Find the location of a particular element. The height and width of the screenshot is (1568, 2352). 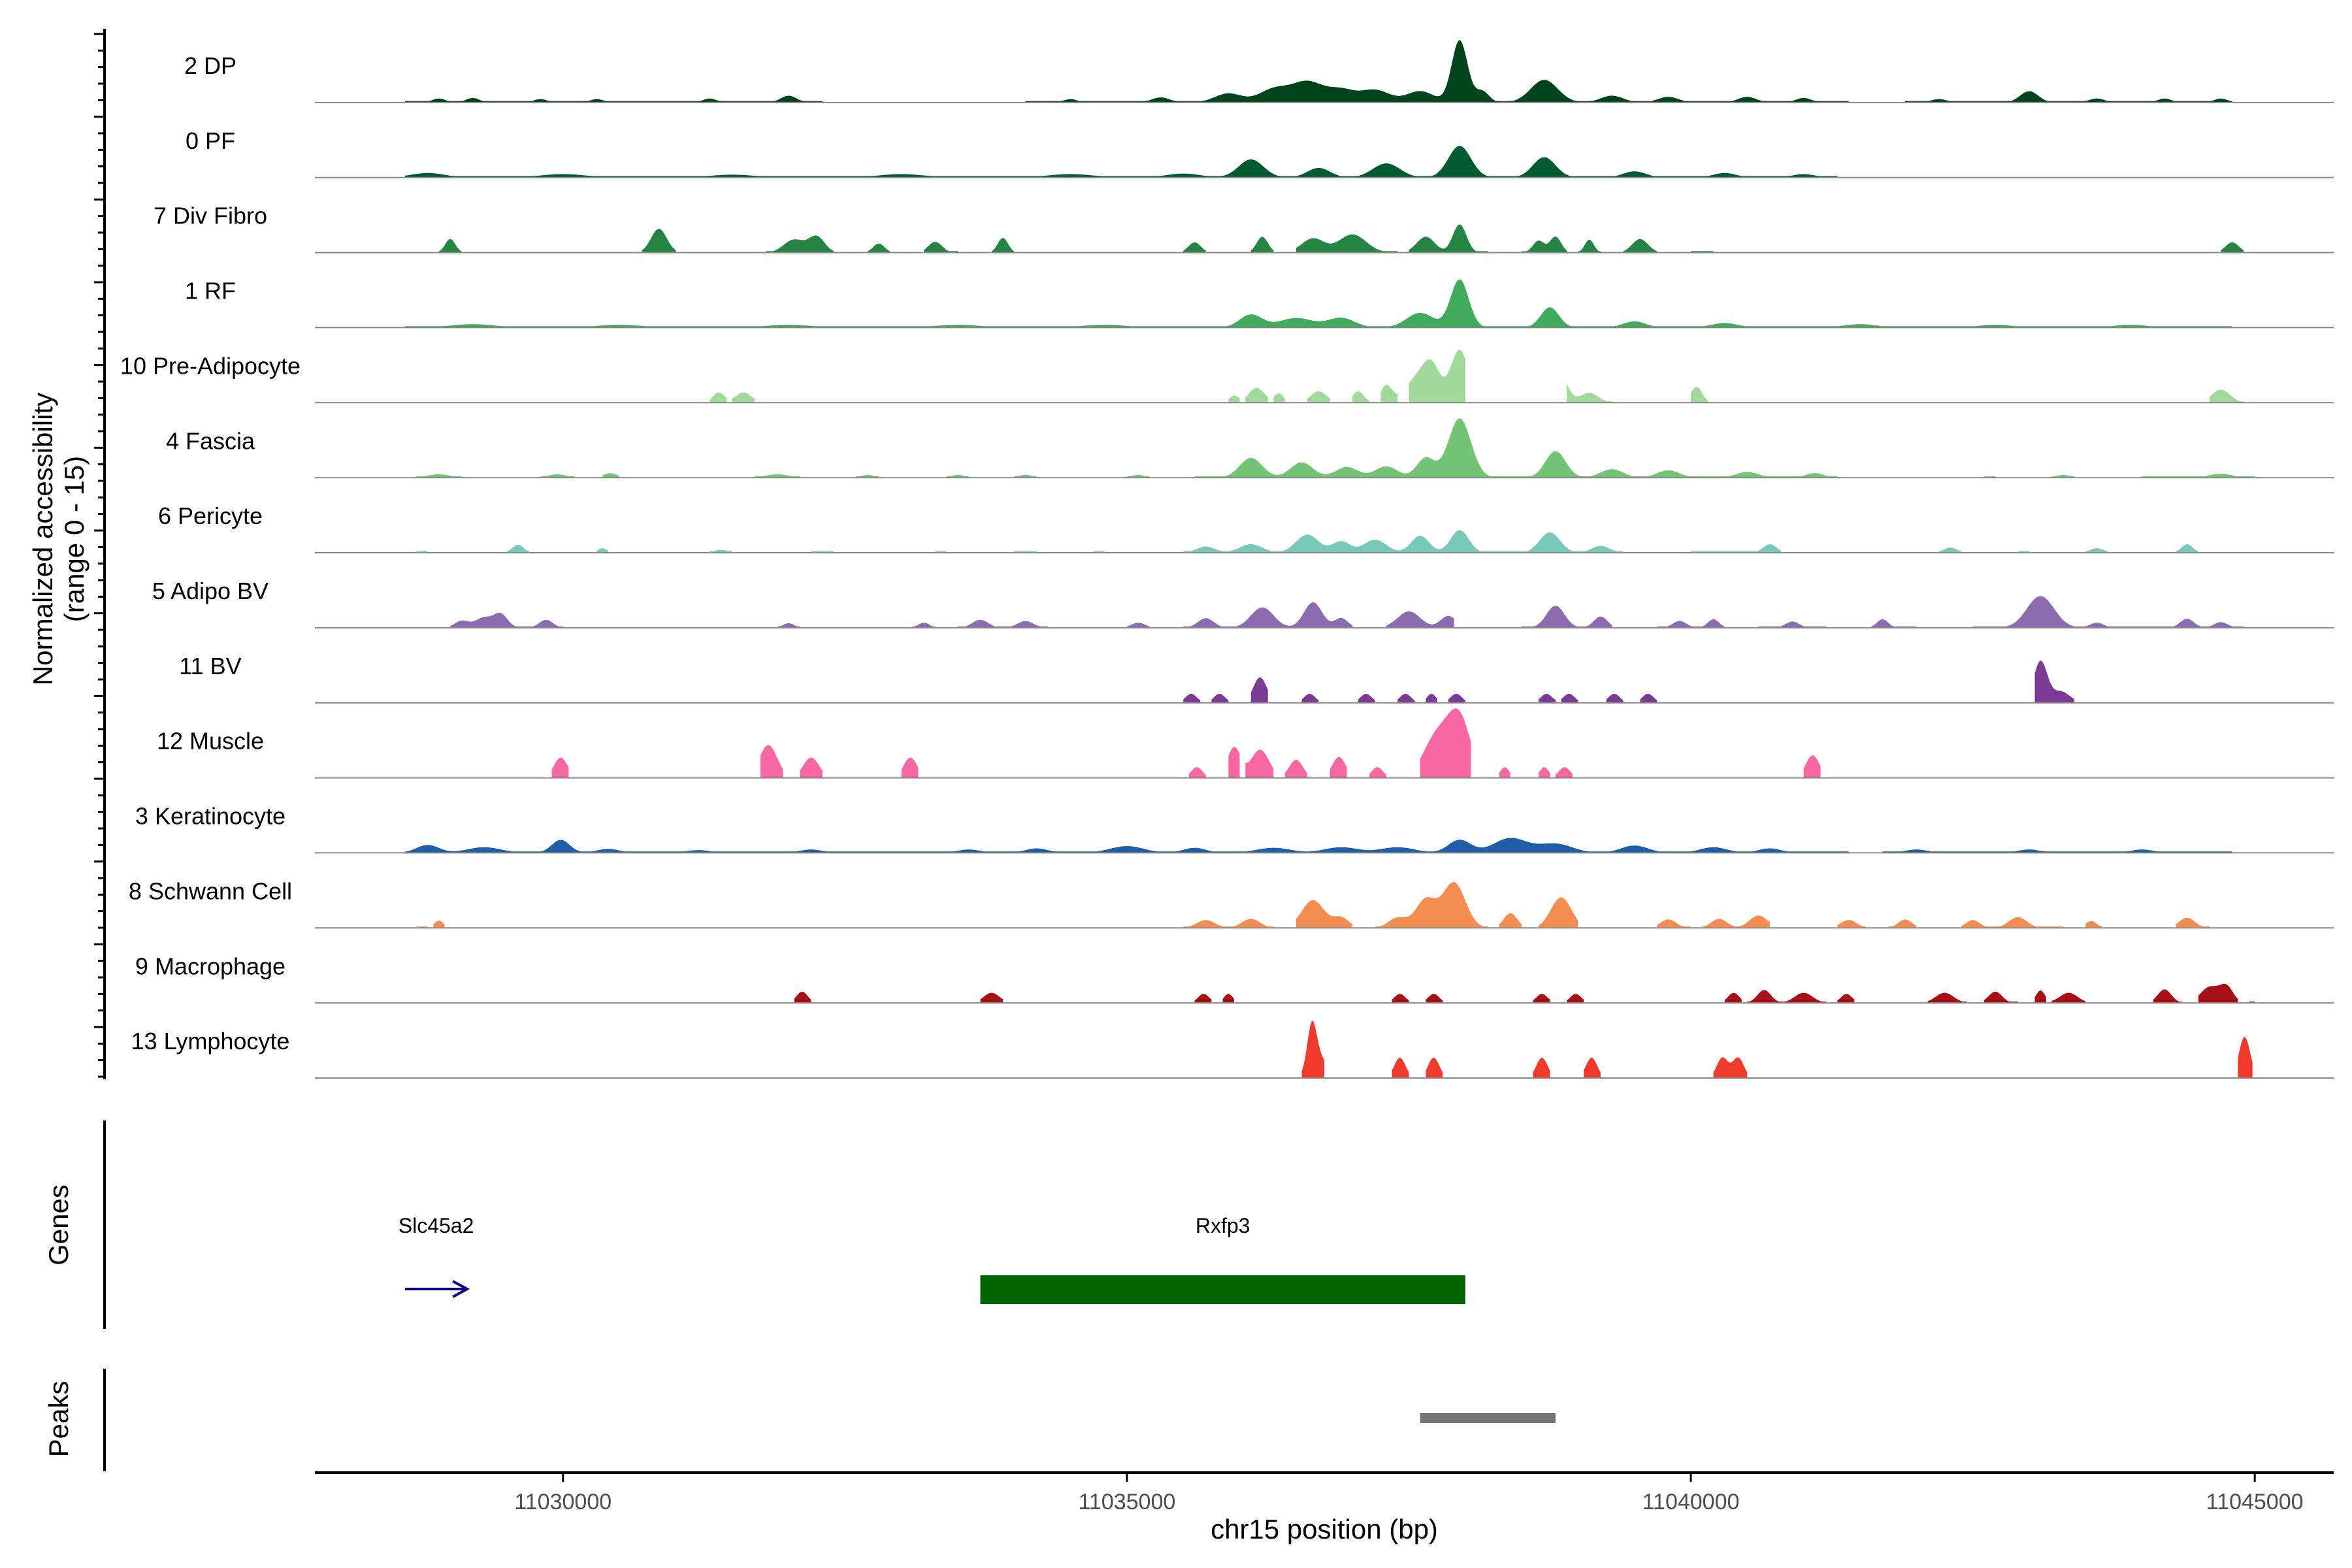

track-13-lymphocyte: 13 Lymphocyte is located at coordinates (1232, 1050).